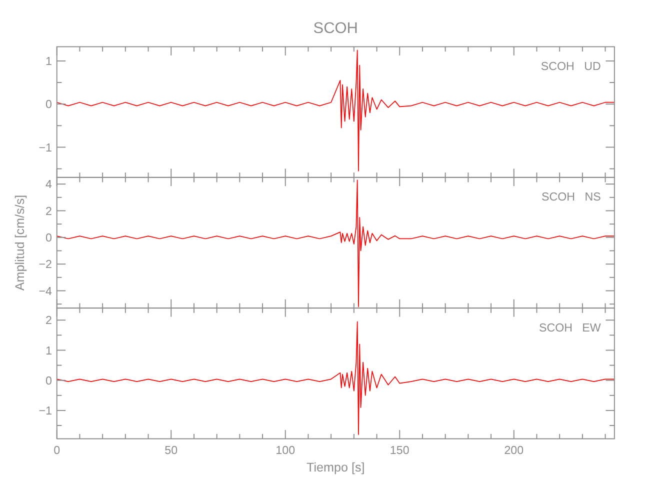  Describe the element at coordinates (49, 185) in the screenshot. I see `y-tick-label: 4` at that location.